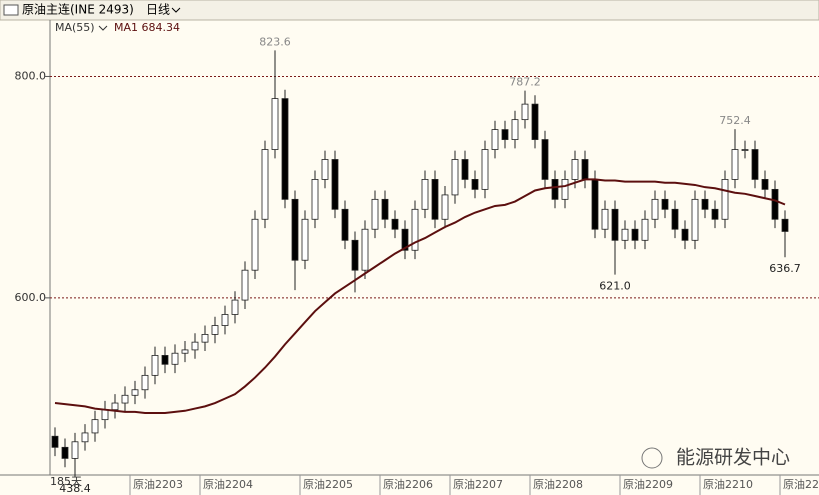 Image resolution: width=819 pixels, height=495 pixels. What do you see at coordinates (801, 484) in the screenshot?
I see `x-tick-label: 原油2211` at bounding box center [801, 484].